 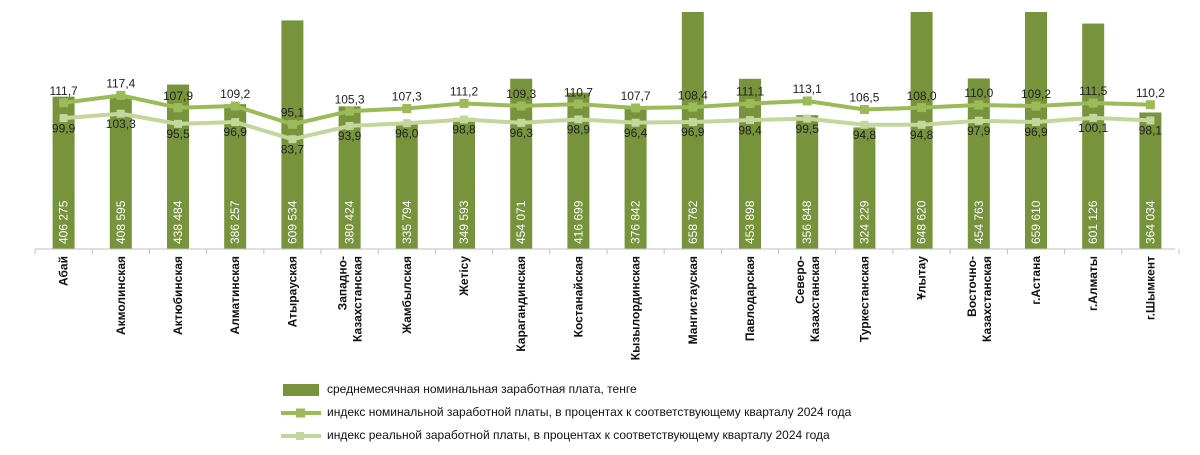 I want to click on category-label: г.Шымкент, so click(x=1150, y=288).